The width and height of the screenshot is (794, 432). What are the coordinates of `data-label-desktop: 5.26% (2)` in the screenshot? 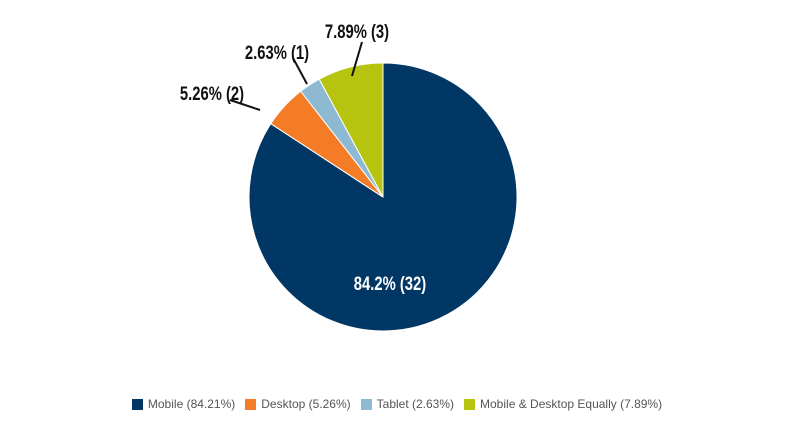 It's located at (212, 93).